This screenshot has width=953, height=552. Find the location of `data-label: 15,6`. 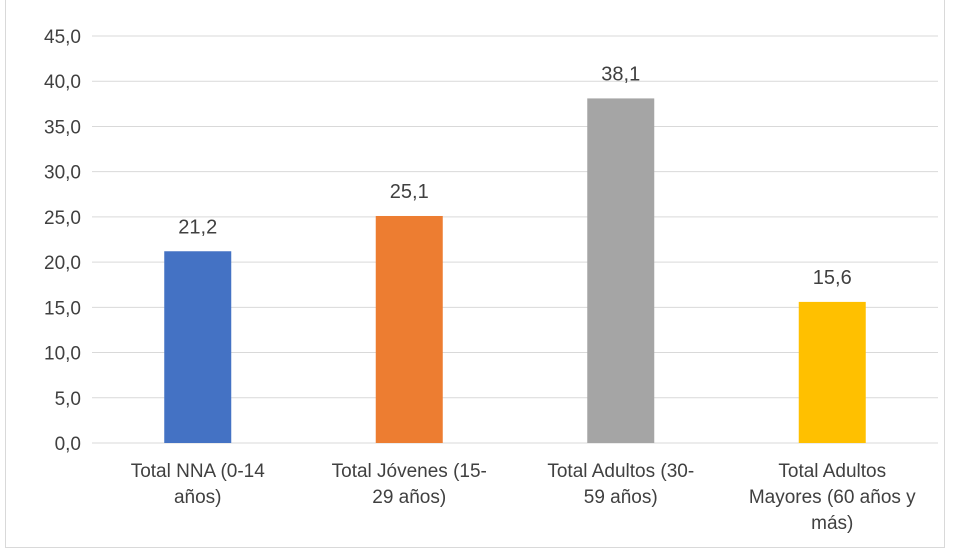

data-label: 15,6 is located at coordinates (832, 278).